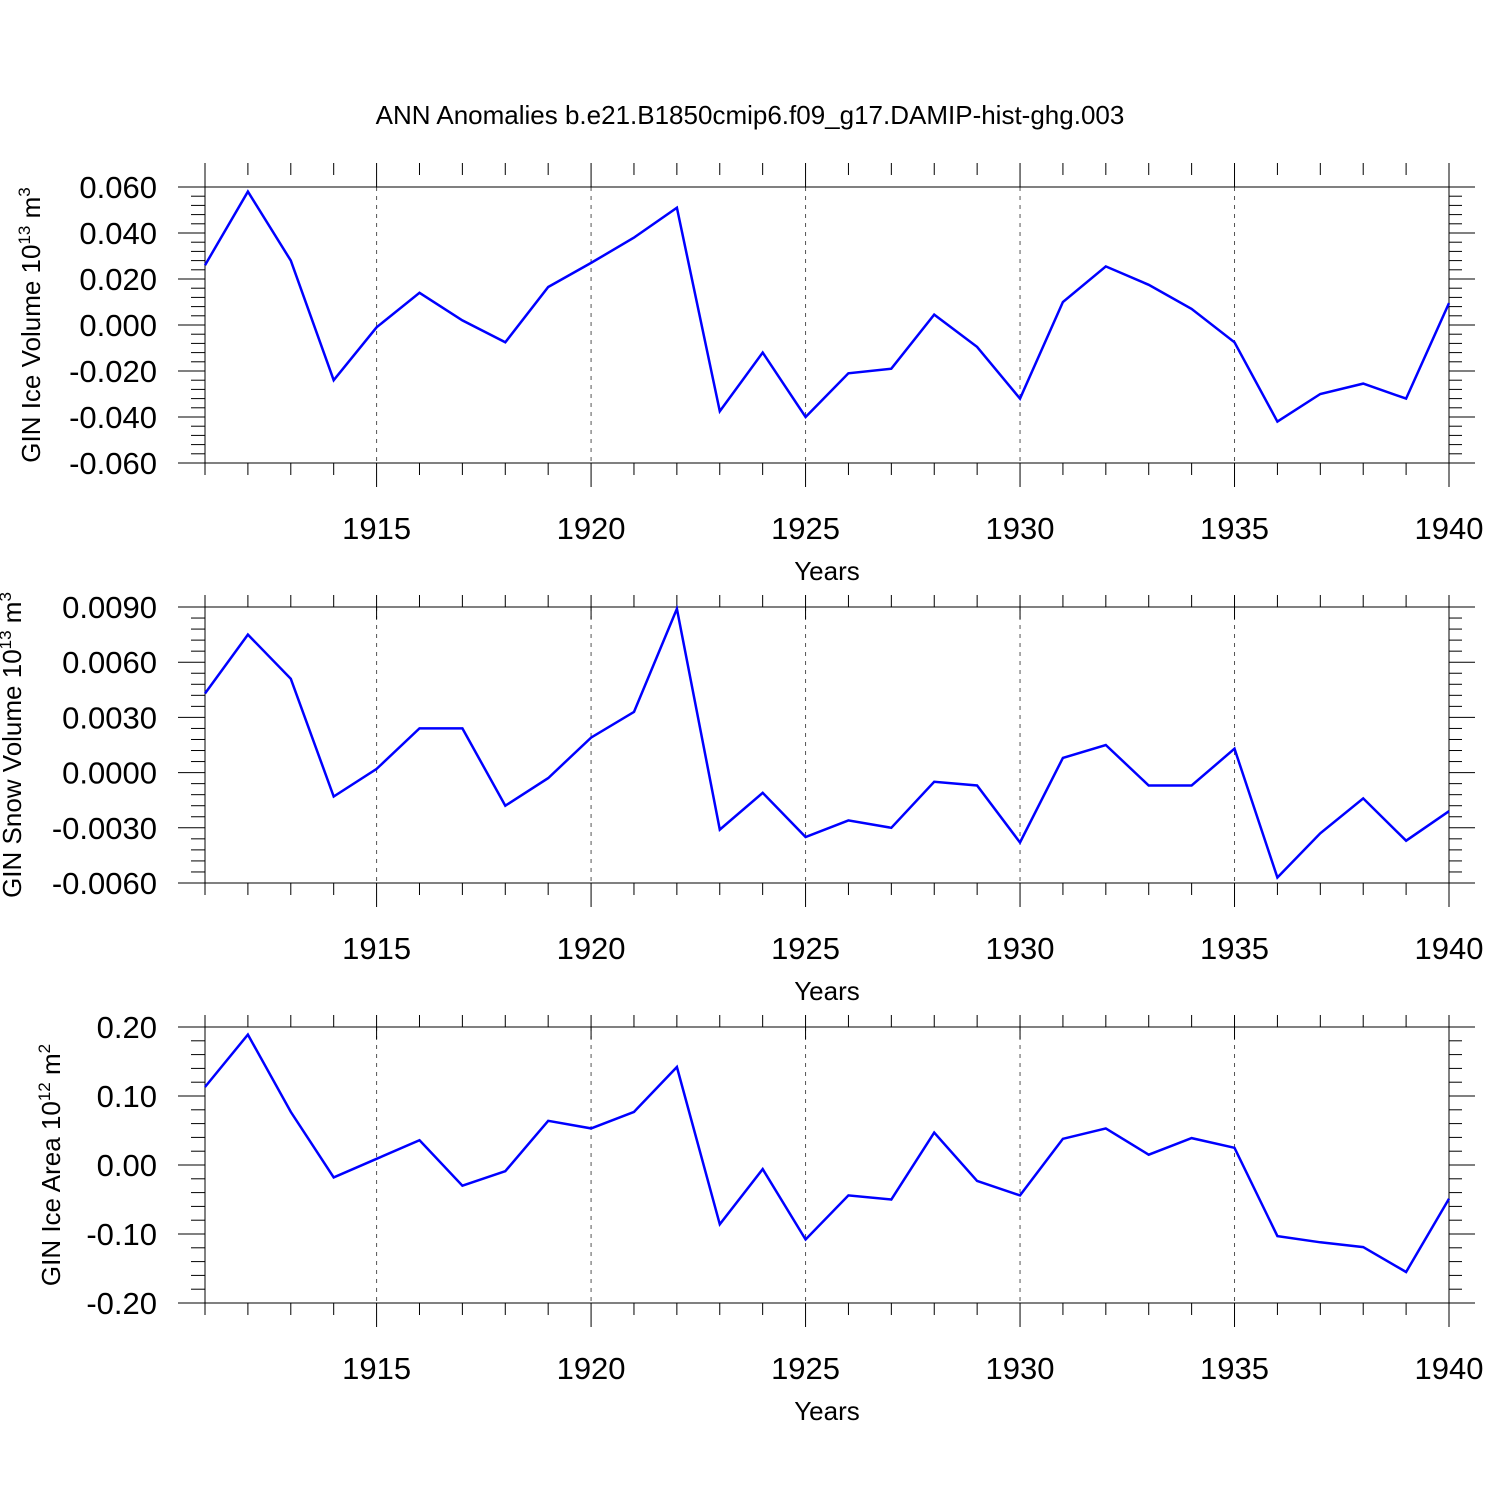  Describe the element at coordinates (30, 325) in the screenshot. I see `y-axis-label: GIN Ice Volume 1013 m3` at that location.